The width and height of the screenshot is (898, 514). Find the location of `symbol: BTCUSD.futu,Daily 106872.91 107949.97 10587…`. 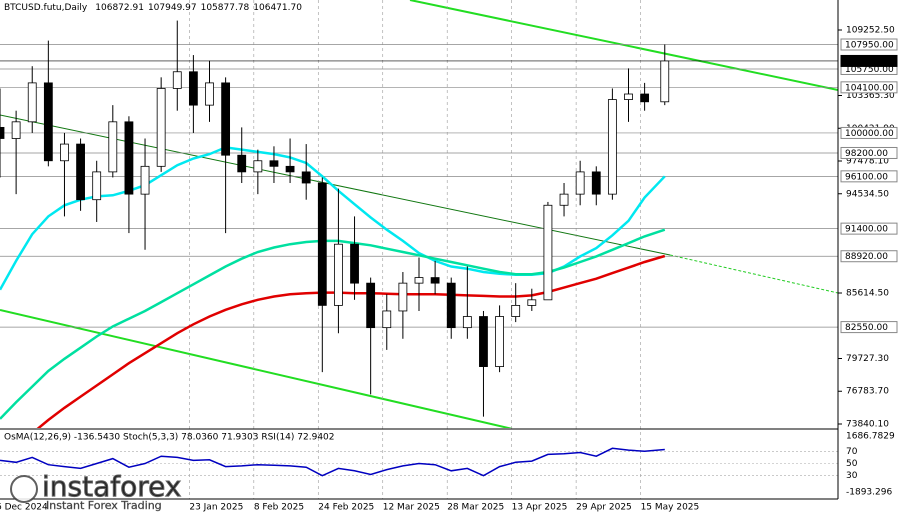

symbol: BTCUSD.futu,Daily 106872.91 107949.97 10587… is located at coordinates (153, 8).